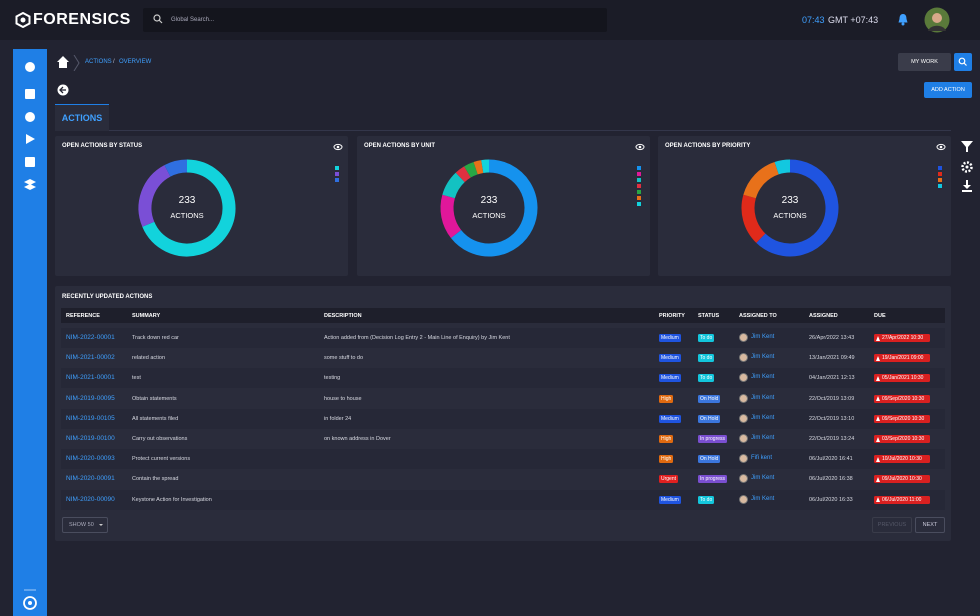 Image resolution: width=980 pixels, height=616 pixels. What do you see at coordinates (375, 20) in the screenshot?
I see `search-box` at bounding box center [375, 20].